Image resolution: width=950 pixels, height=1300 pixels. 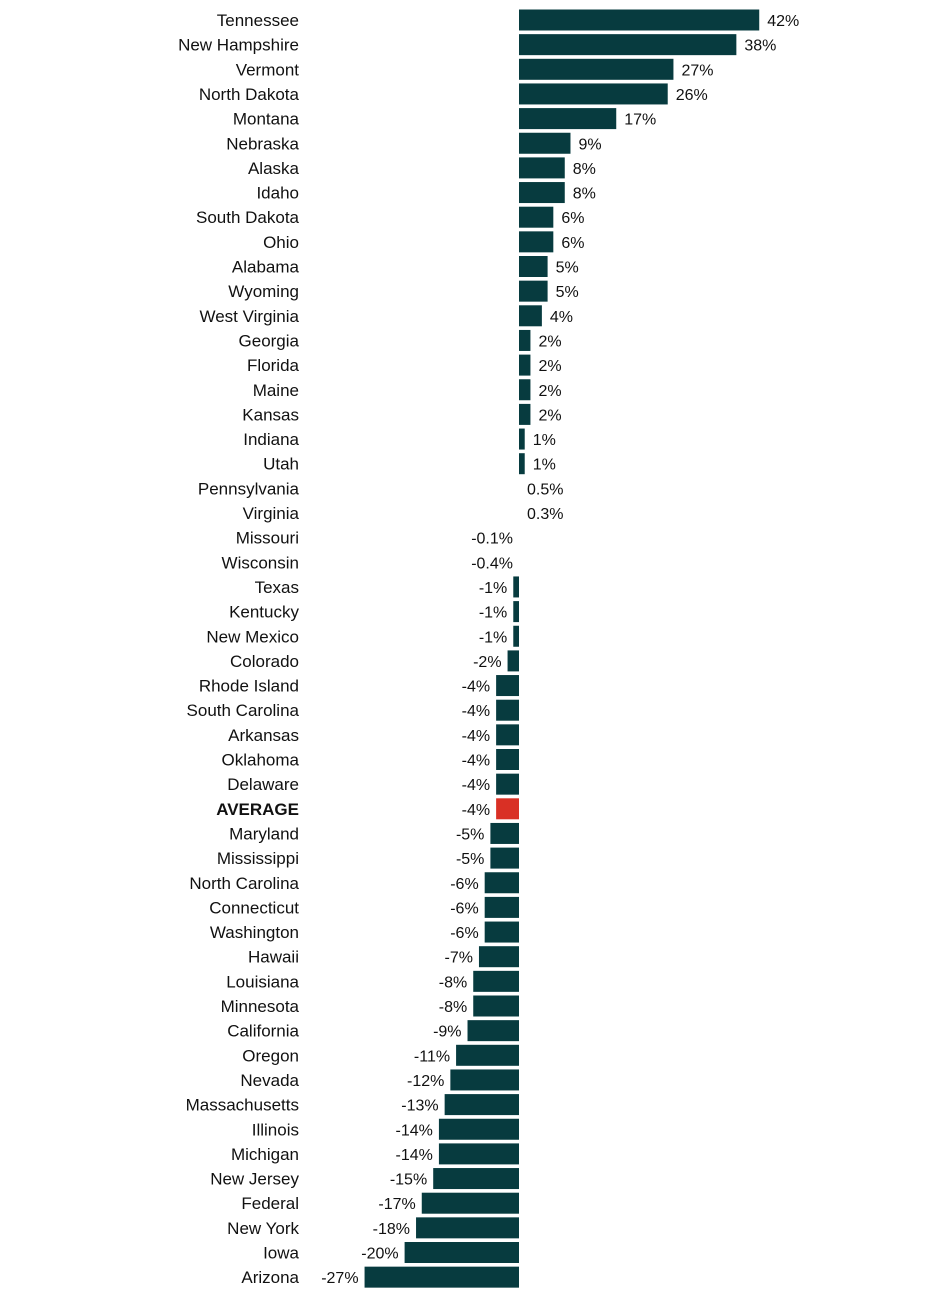 What do you see at coordinates (572, 218) in the screenshot?
I see `value-label-south-dakota: 6%` at bounding box center [572, 218].